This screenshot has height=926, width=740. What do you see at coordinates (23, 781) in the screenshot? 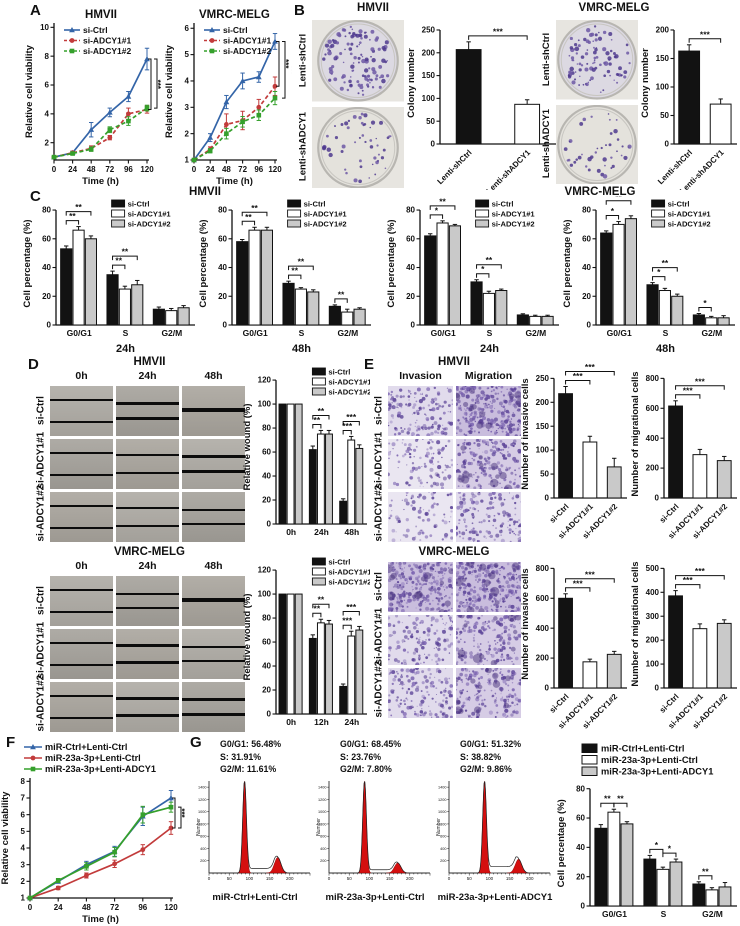
I see `svg-text: 8` at bounding box center [23, 781].